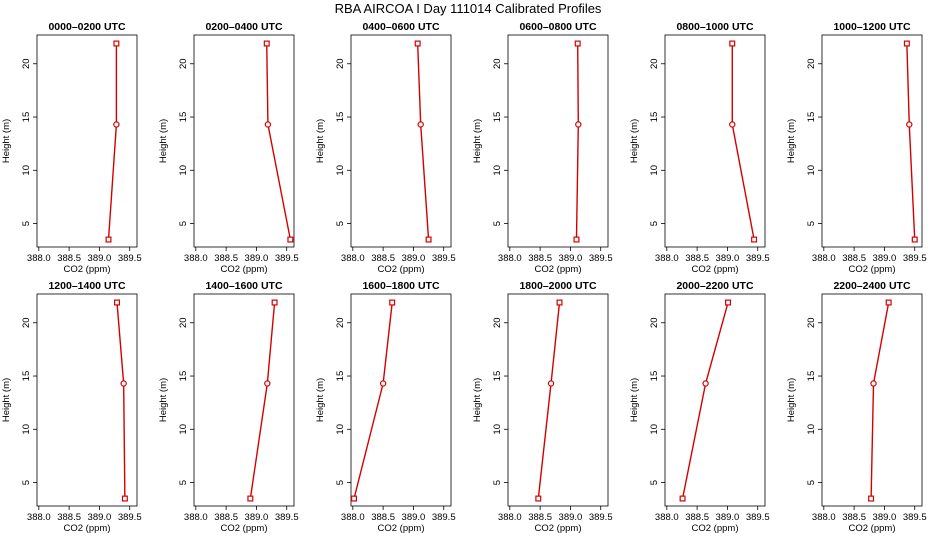 The image size is (936, 540). Describe the element at coordinates (400, 286) in the screenshot. I see `panel-title: 1600–1800 UTC` at that location.